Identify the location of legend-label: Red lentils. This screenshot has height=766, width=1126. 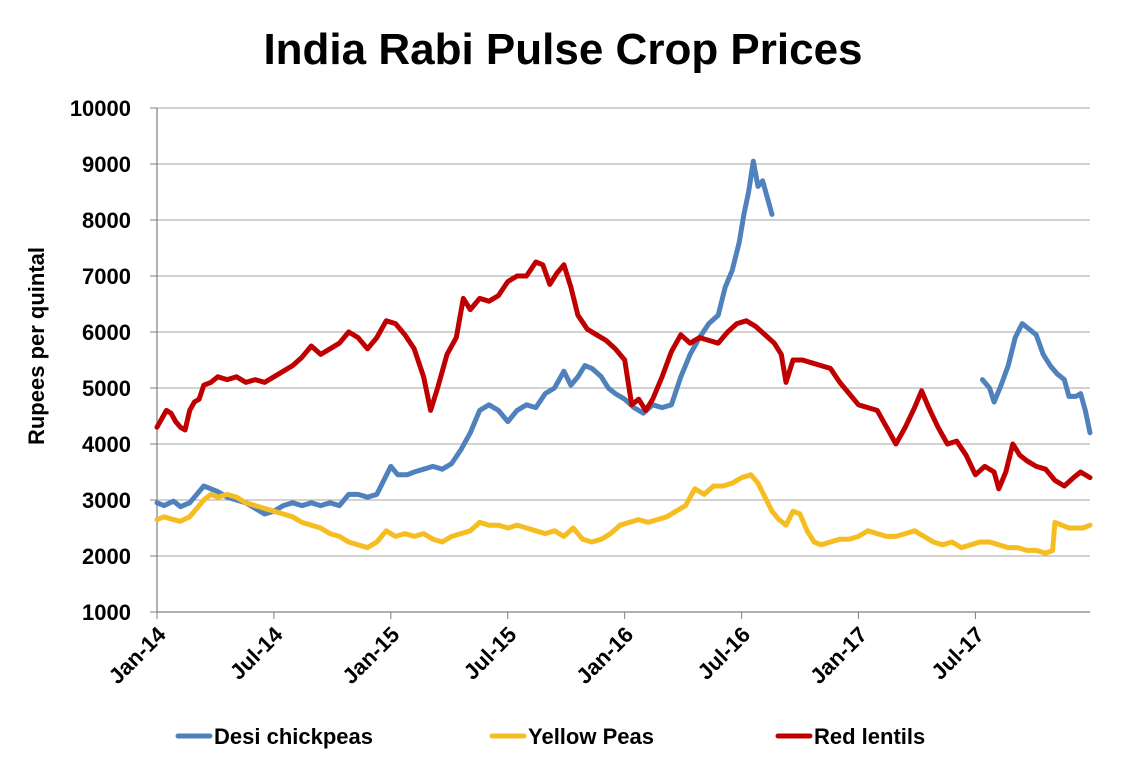
(869, 736).